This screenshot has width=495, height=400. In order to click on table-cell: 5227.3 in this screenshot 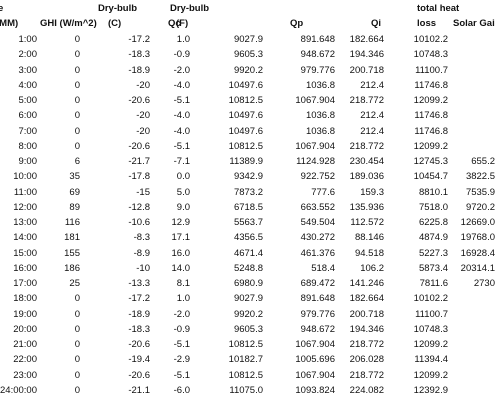, I will do `click(433, 253)`.